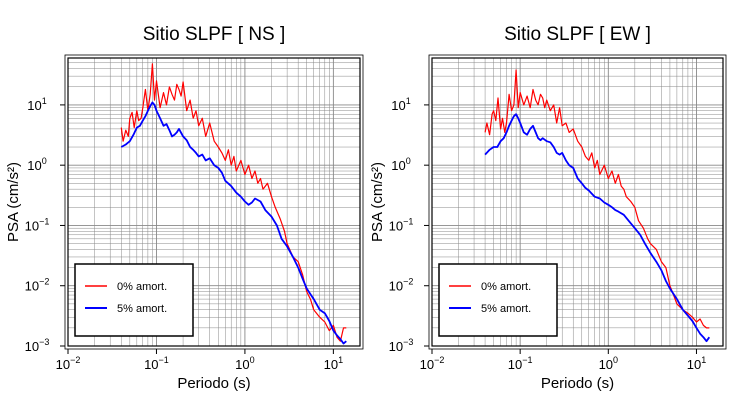 This screenshot has width=730, height=405. Describe the element at coordinates (577, 34) in the screenshot. I see `chart-title: Sitio SLPF [ EW ]` at that location.